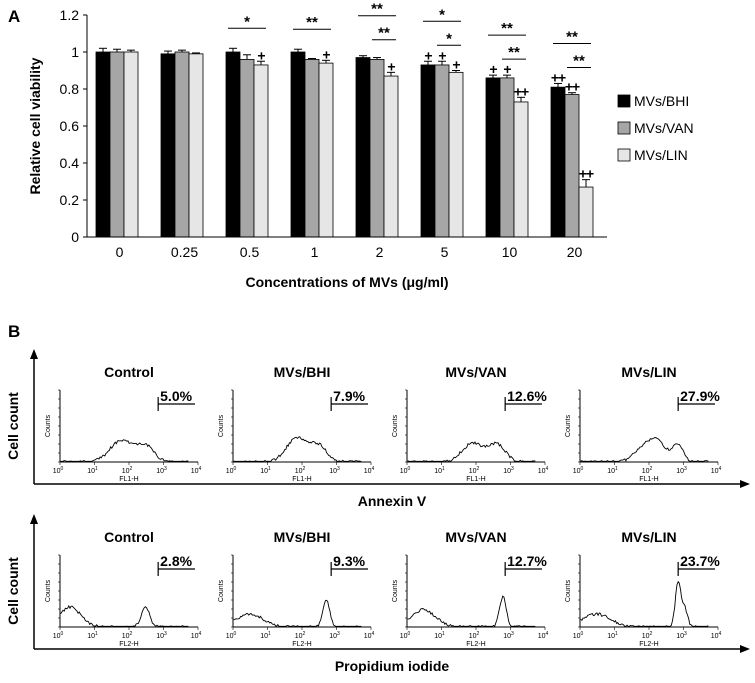 The width and height of the screenshot is (755, 683). What do you see at coordinates (527, 396) in the screenshot?
I see `gate-percent: 12.6%` at bounding box center [527, 396].